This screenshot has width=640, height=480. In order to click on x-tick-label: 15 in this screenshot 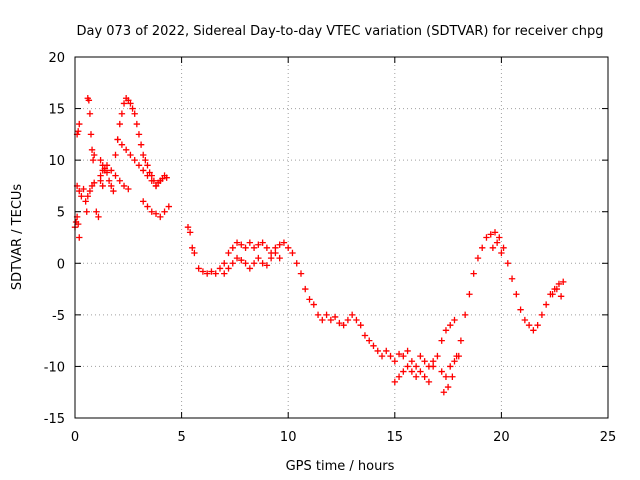, I will do `click(395, 437)`.